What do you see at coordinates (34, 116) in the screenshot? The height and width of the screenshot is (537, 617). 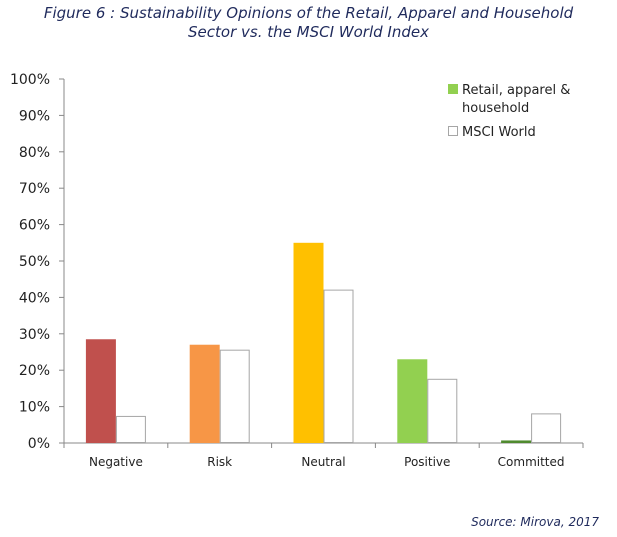 I see `y-tick-label: 90%` at bounding box center [34, 116].